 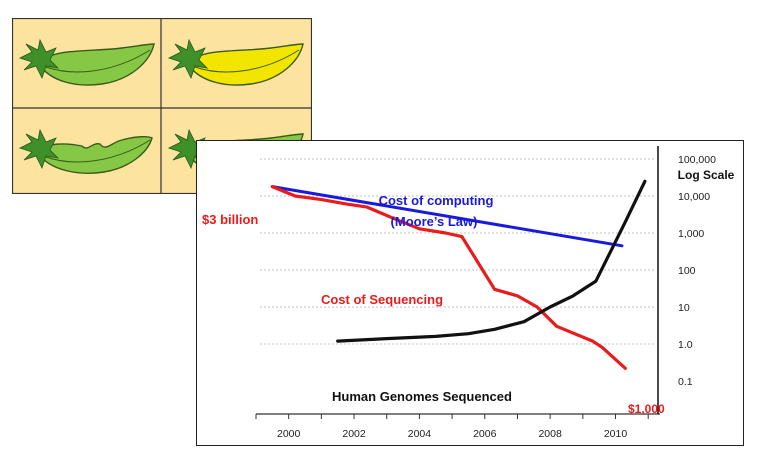 I want to click on one-thousand-annotation: $1,000, so click(x=646, y=409).